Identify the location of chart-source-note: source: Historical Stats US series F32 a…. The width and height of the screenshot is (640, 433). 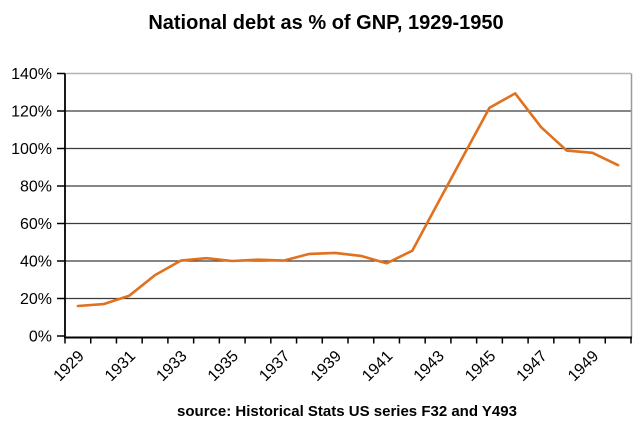
(347, 411).